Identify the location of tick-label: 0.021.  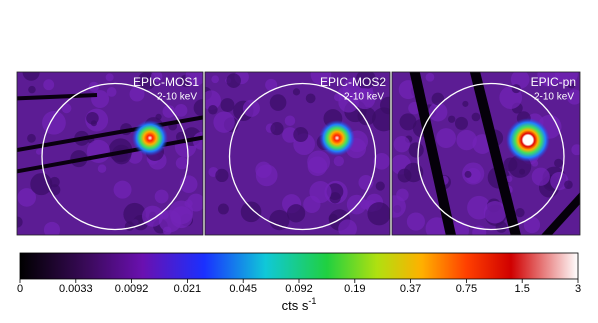
(188, 289).